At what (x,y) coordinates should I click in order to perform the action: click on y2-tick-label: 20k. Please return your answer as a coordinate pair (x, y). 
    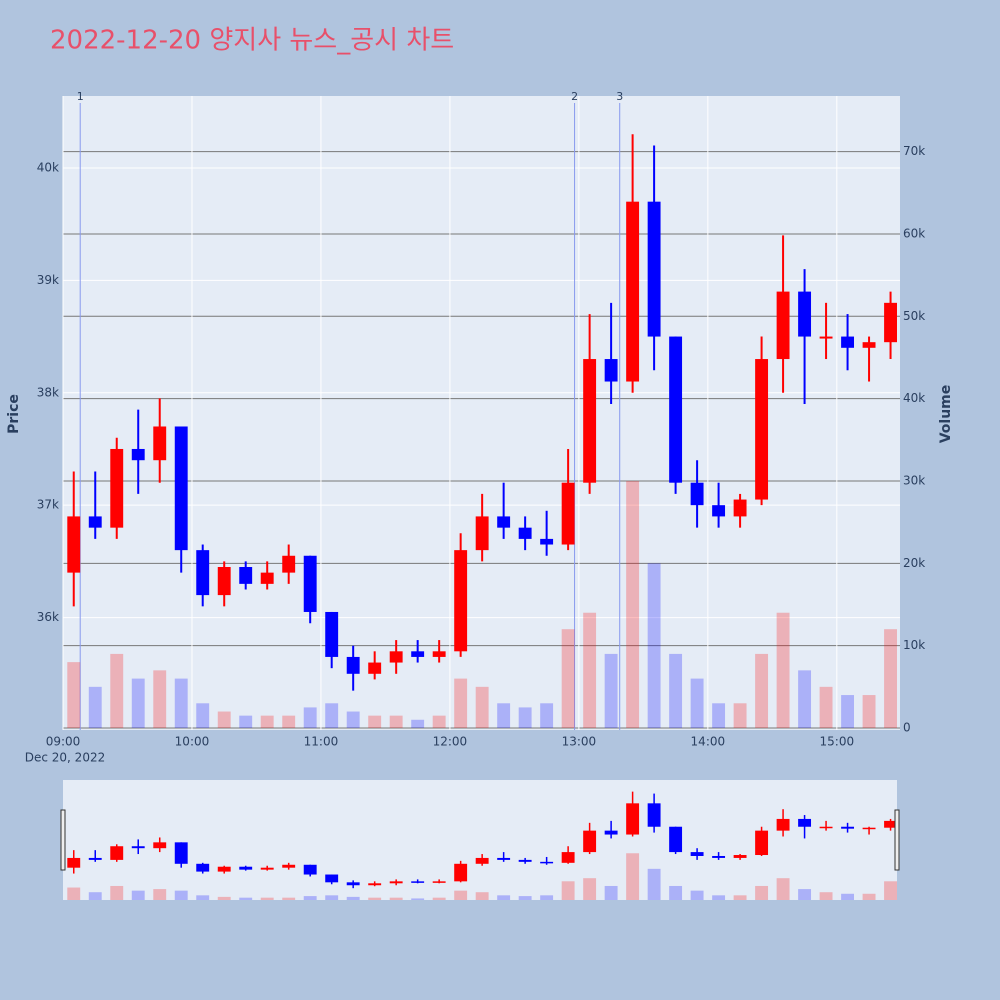
    Looking at the image, I should click on (914, 563).